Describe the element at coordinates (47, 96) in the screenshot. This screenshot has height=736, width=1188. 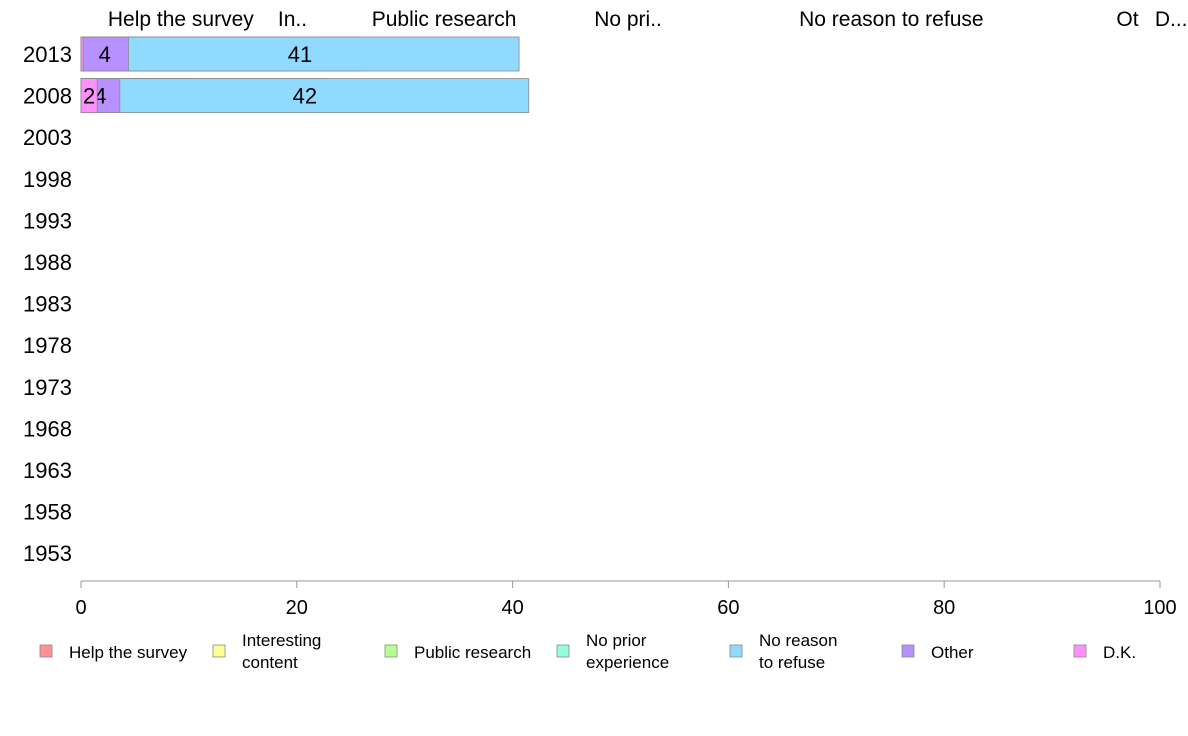
I see `y-tick-label: 2008` at that location.